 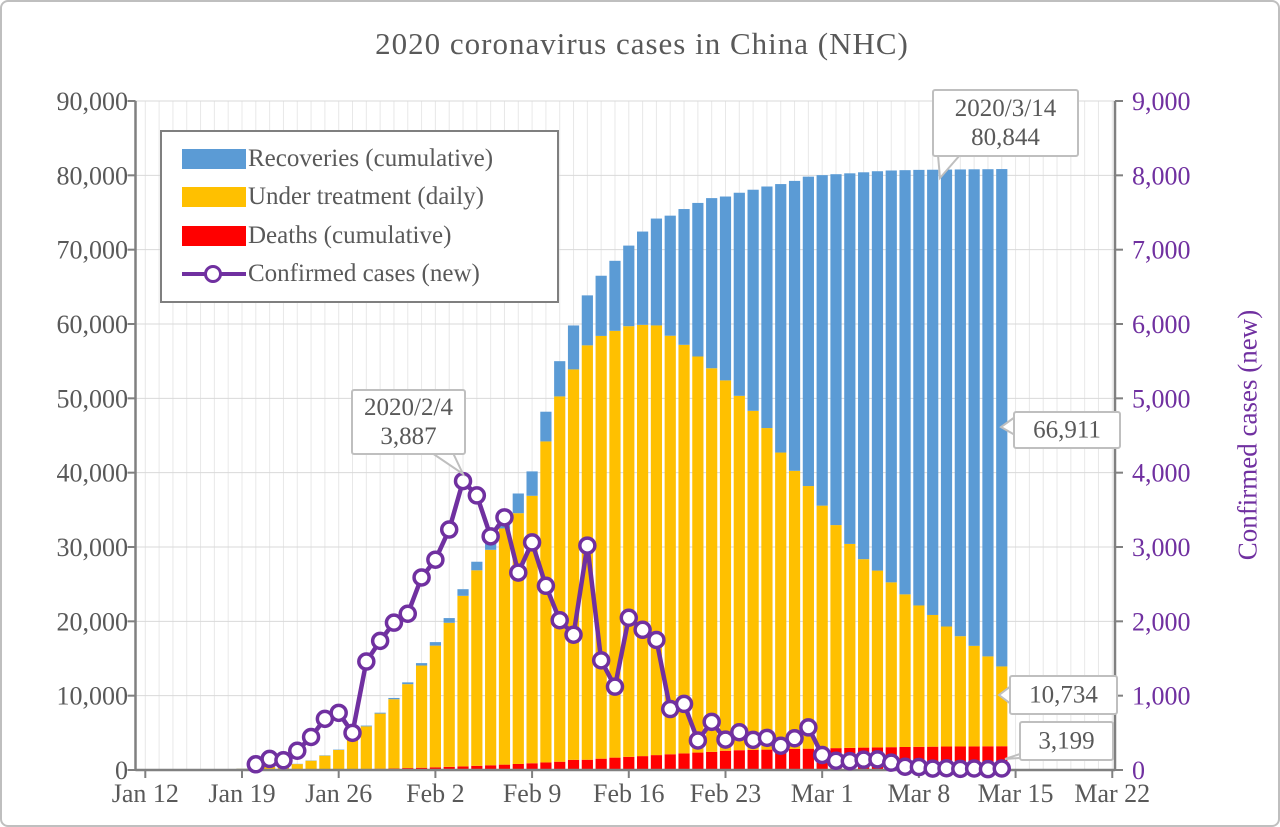 I want to click on chart-title: 2020 coronavirus cases in China (NHC), so click(x=642, y=43).